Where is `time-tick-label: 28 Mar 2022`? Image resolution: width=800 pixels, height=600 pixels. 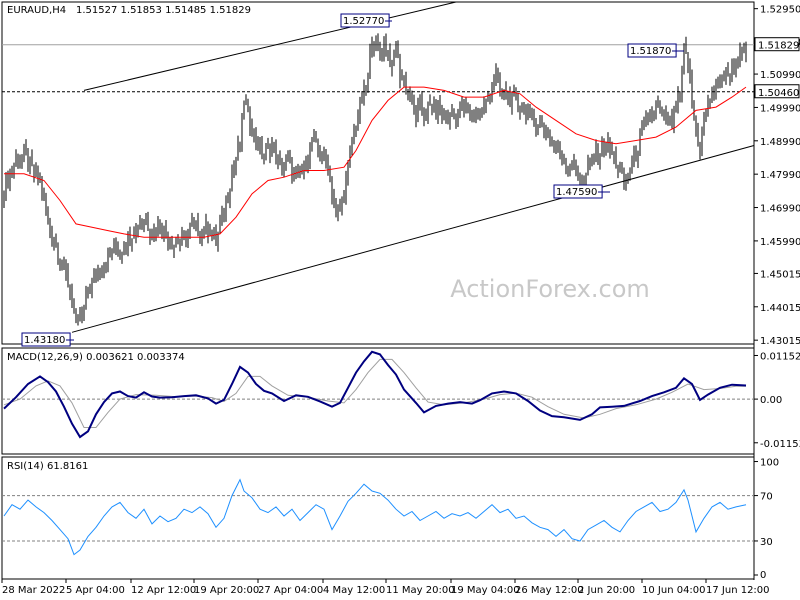 time-tick-label: 28 Mar 2022 is located at coordinates (33, 590).